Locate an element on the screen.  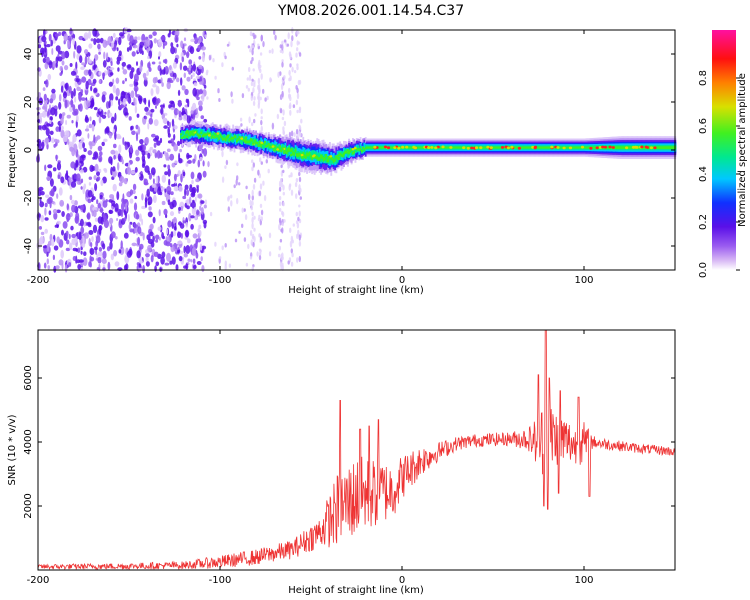
y-tick-label: 20 is located at coordinates (28, 102).